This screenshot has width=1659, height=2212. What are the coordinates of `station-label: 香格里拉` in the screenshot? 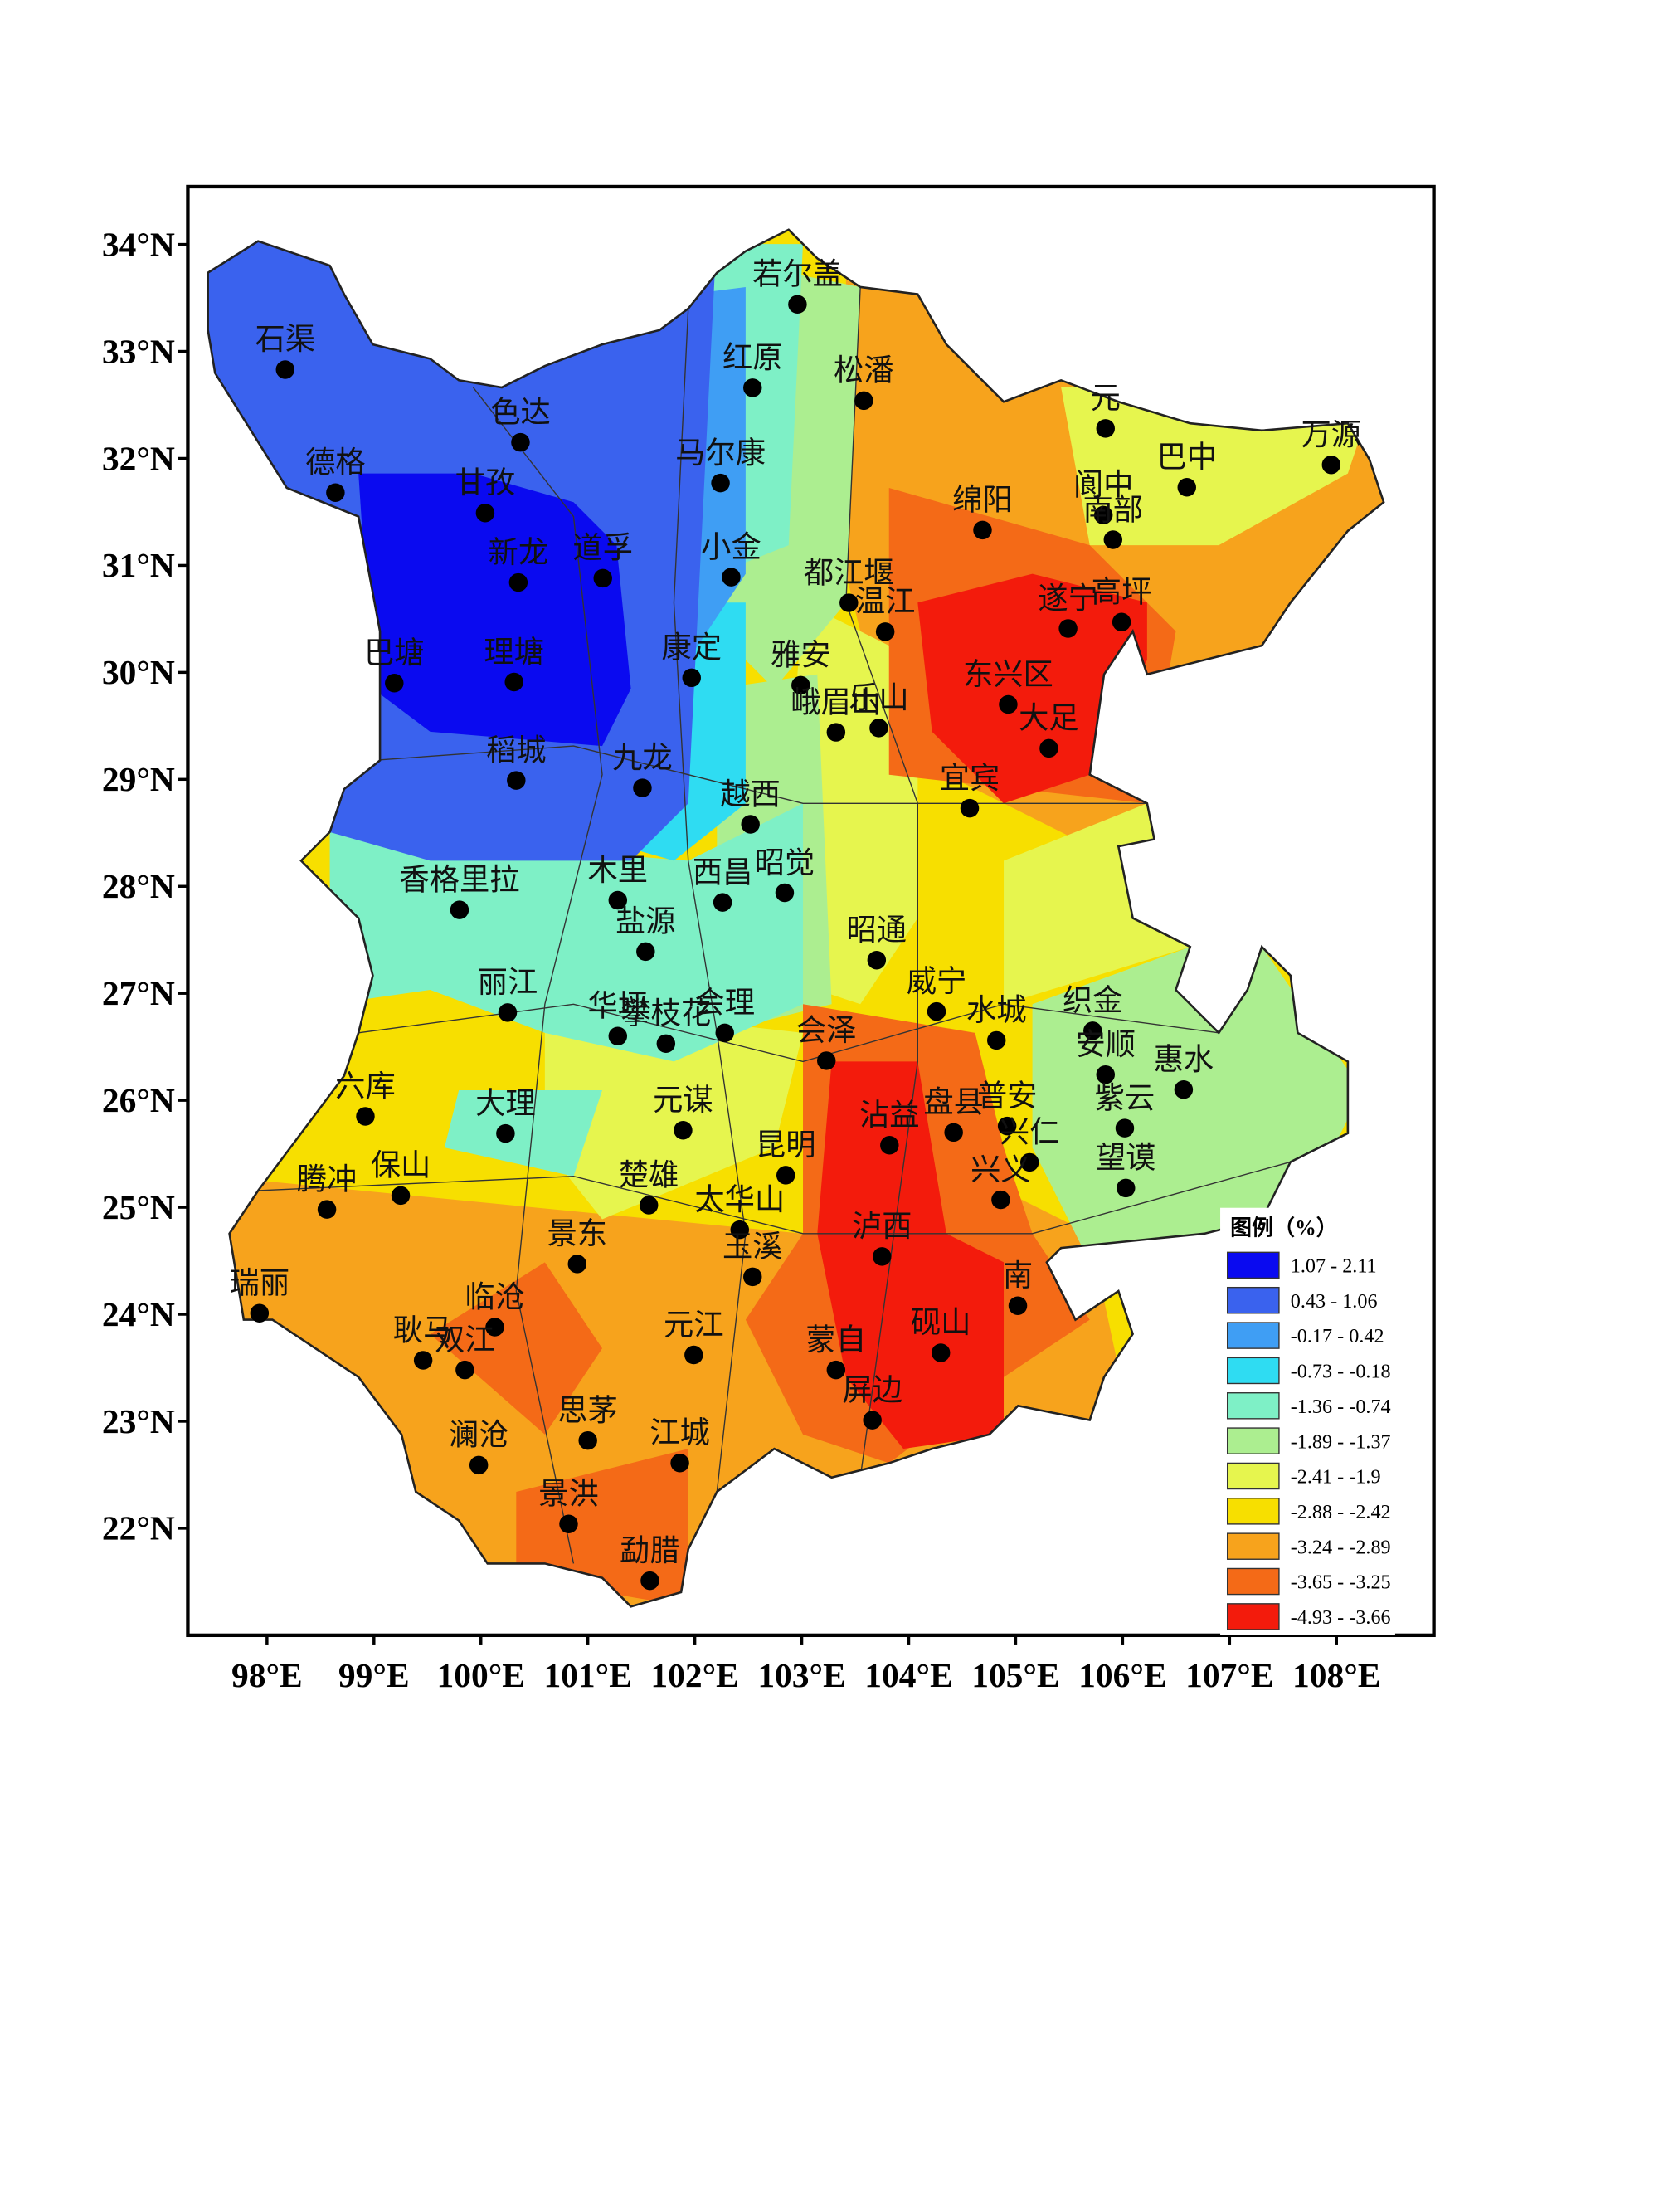 It's located at (459, 879).